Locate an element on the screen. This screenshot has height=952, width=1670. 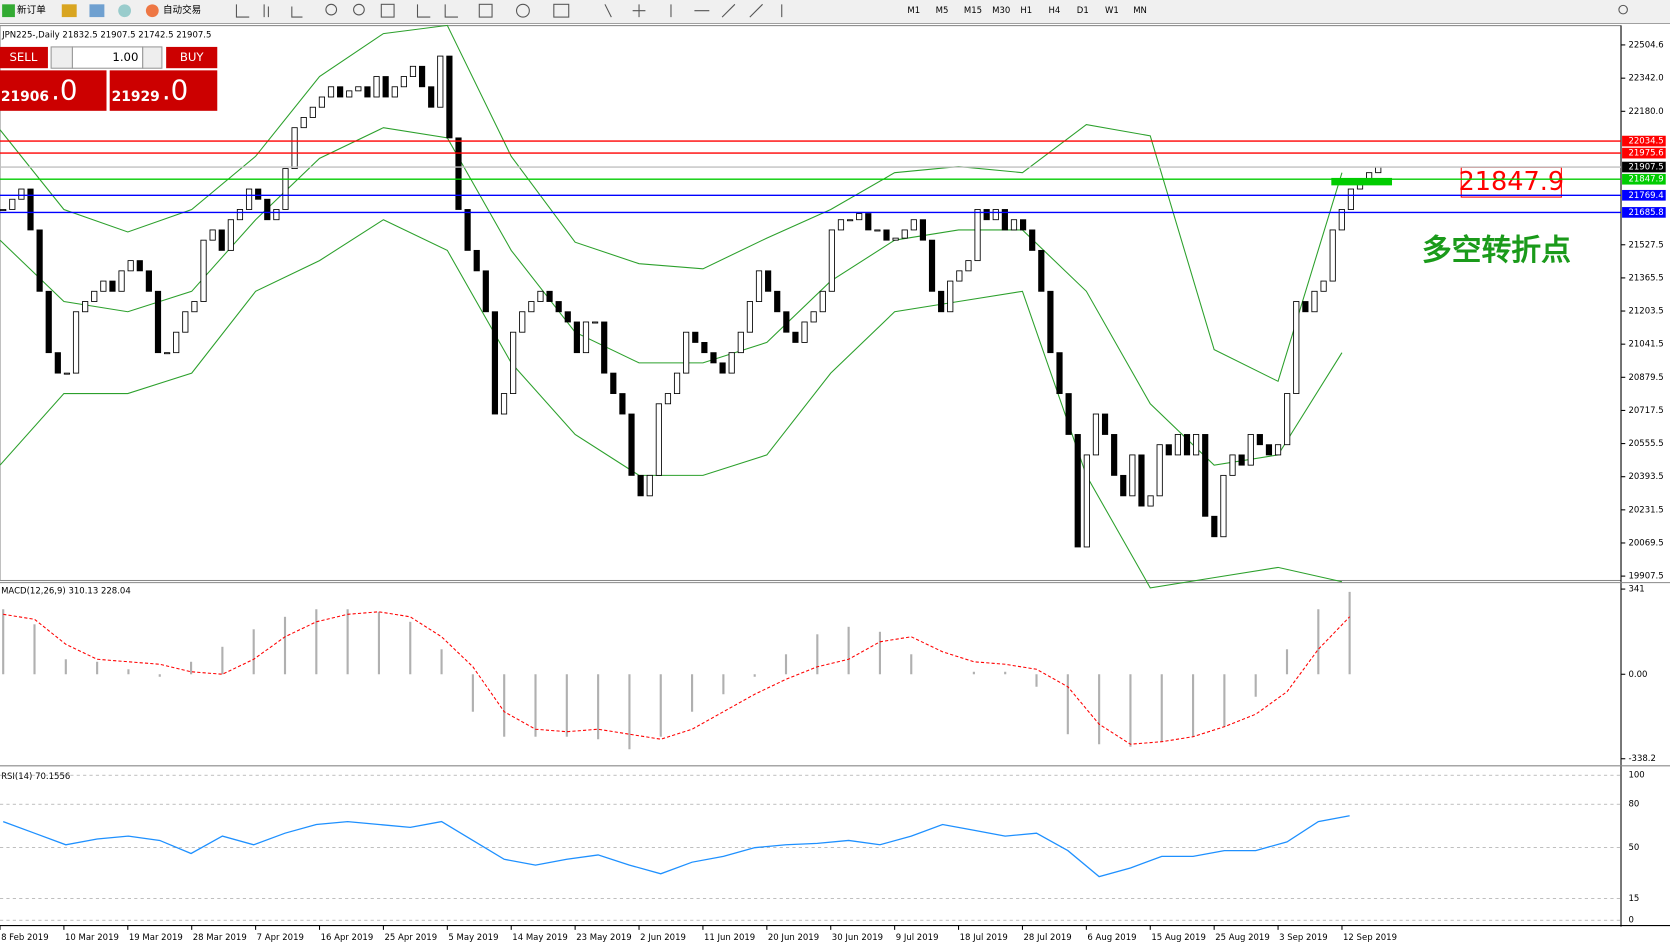
new-order-button: 新订单 is located at coordinates (24, 11).